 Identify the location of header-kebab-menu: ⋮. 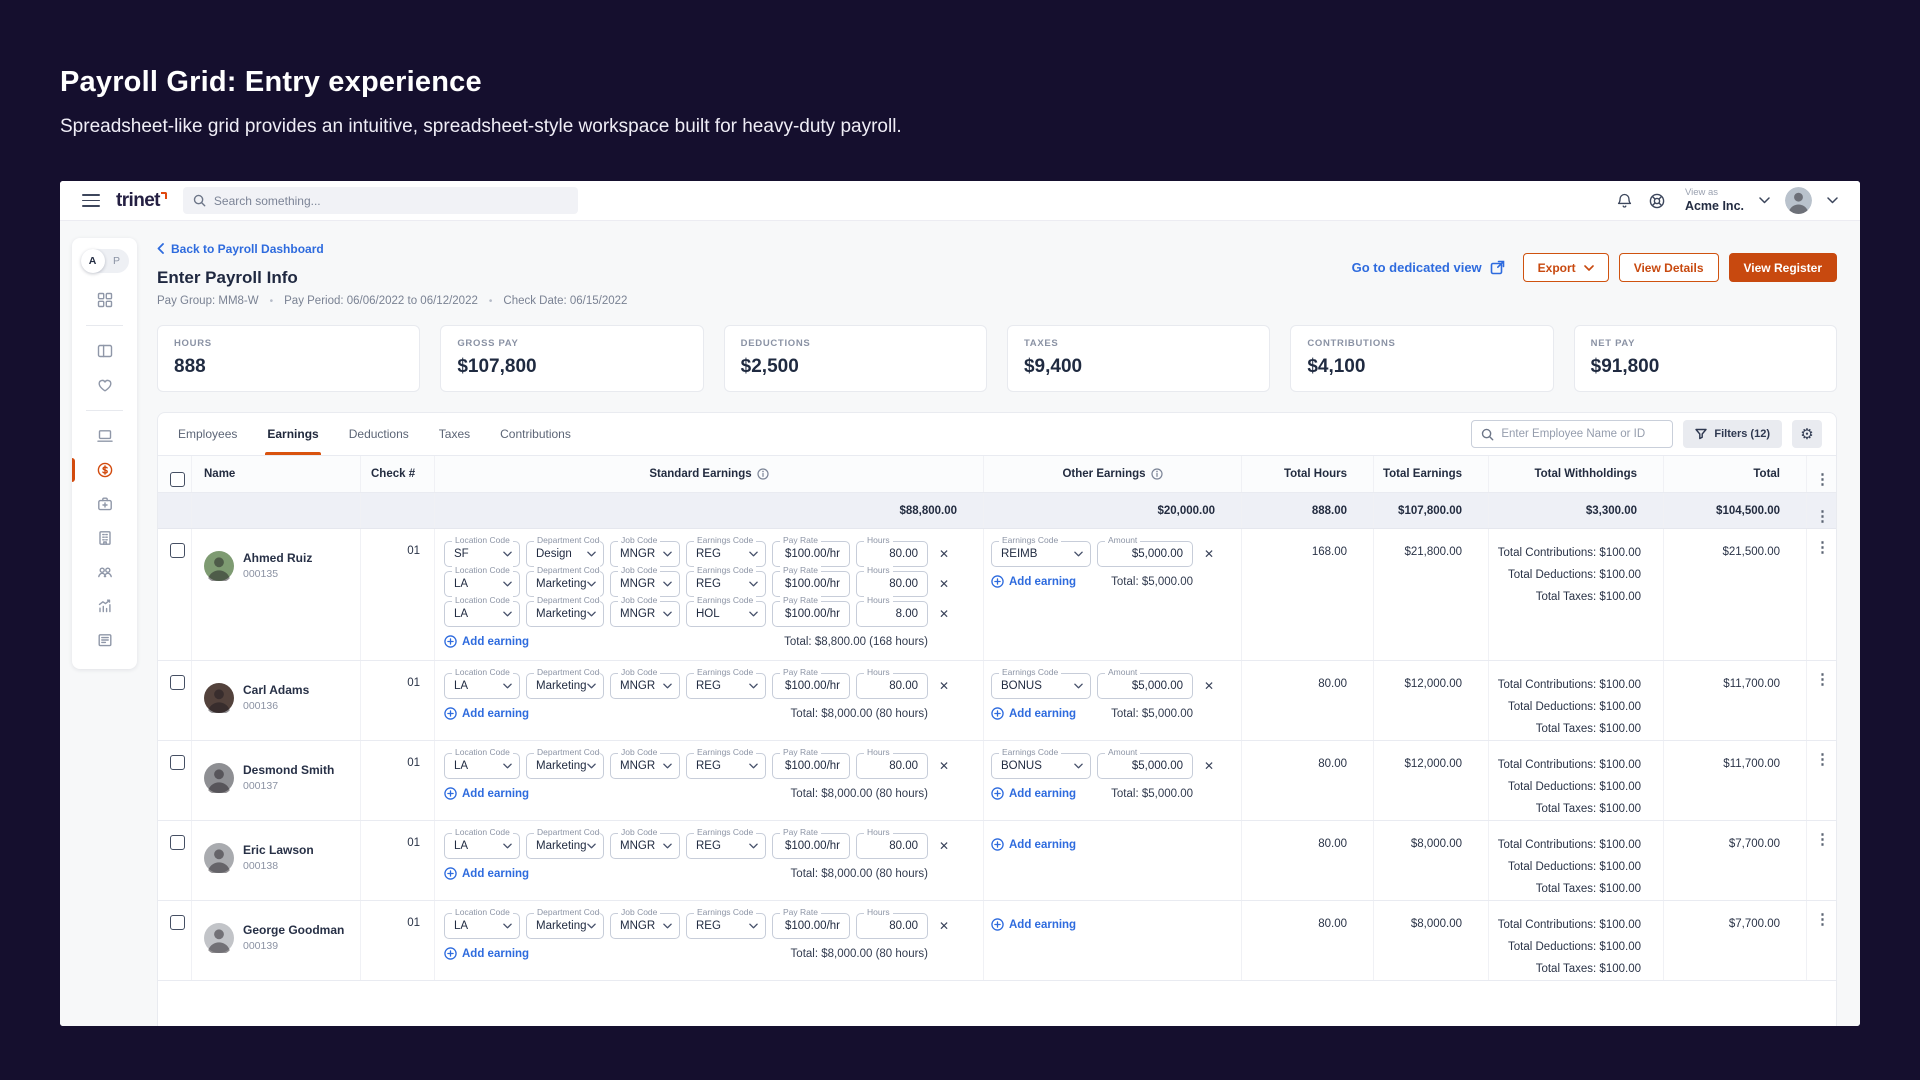
(1822, 479).